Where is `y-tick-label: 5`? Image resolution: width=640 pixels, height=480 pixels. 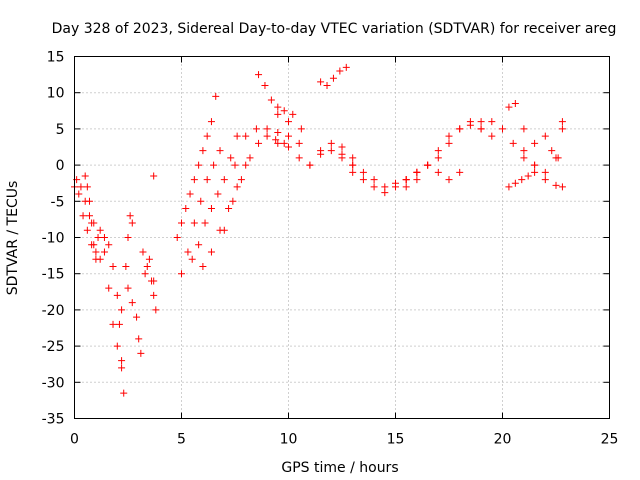
y-tick-label: 5 is located at coordinates (60, 130).